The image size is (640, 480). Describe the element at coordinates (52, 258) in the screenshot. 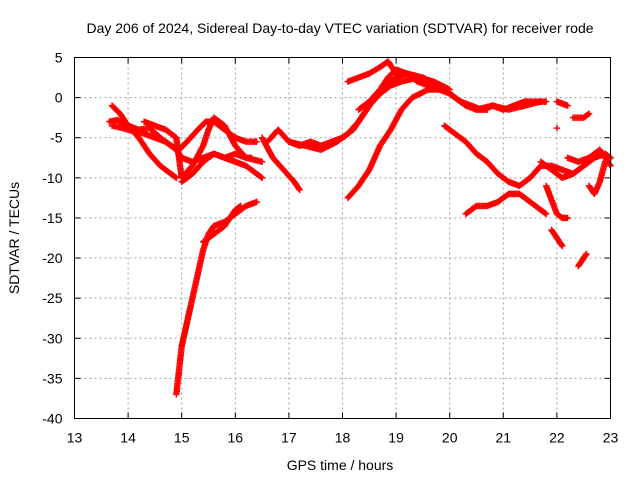

I see `y-tick-label: -20` at that location.